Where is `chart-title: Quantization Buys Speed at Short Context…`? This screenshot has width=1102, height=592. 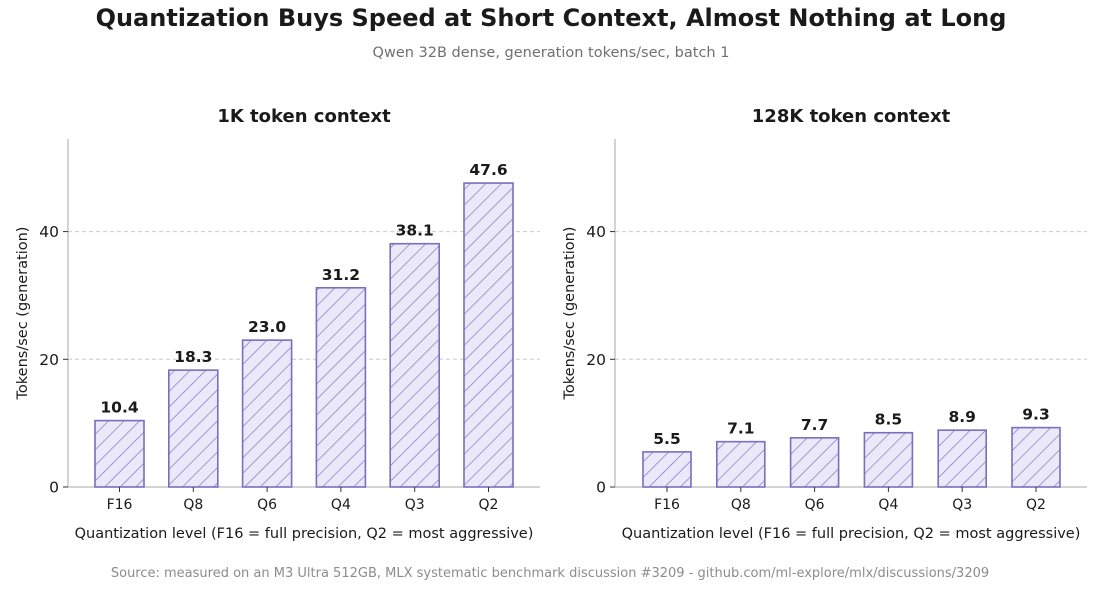 chart-title: Quantization Buys Speed at Short Context… is located at coordinates (551, 18).